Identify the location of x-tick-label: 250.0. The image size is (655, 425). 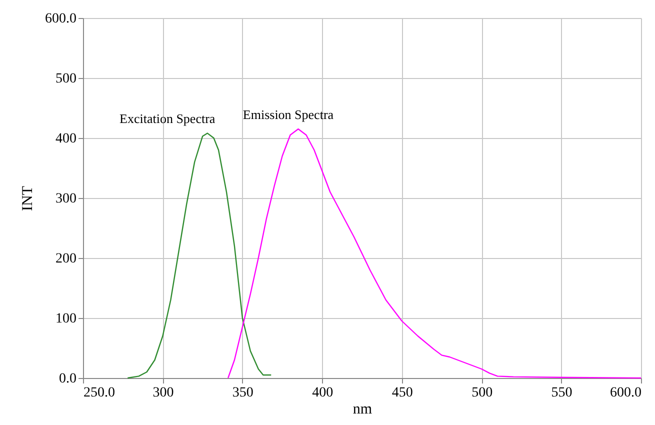
(99, 393).